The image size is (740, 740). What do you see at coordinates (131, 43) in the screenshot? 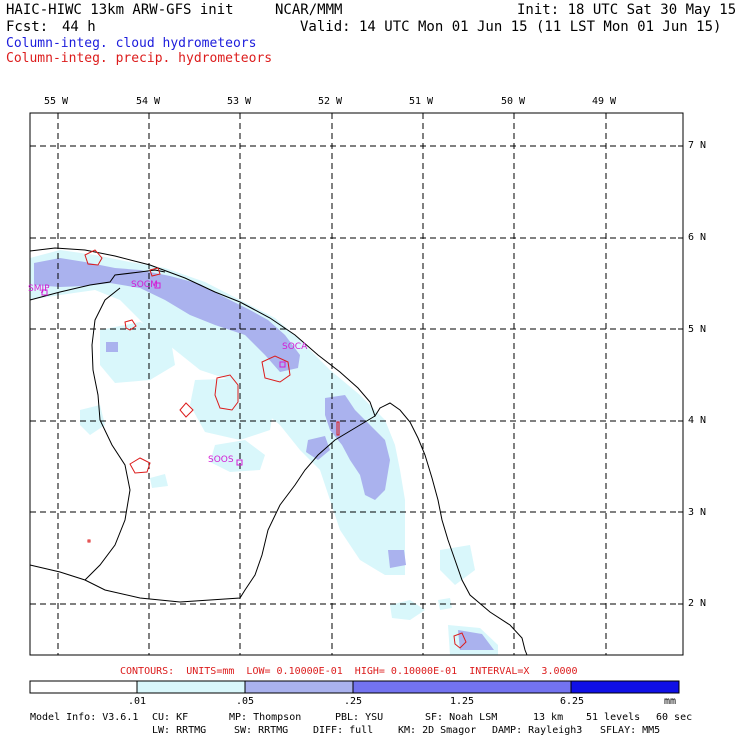
I see `field-label-cloud: Column-integ. cloud hydrometeors` at bounding box center [131, 43].